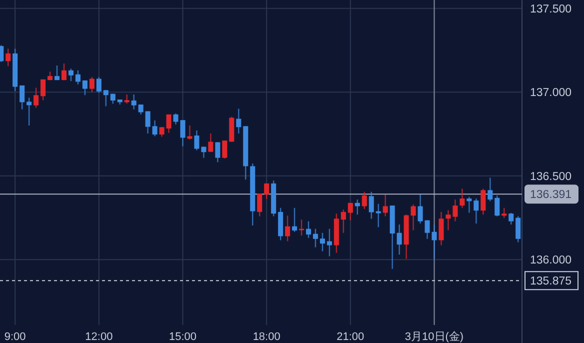 The height and width of the screenshot is (343, 584). What do you see at coordinates (551, 260) in the screenshot?
I see `y-tick-label: 136.000` at bounding box center [551, 260].